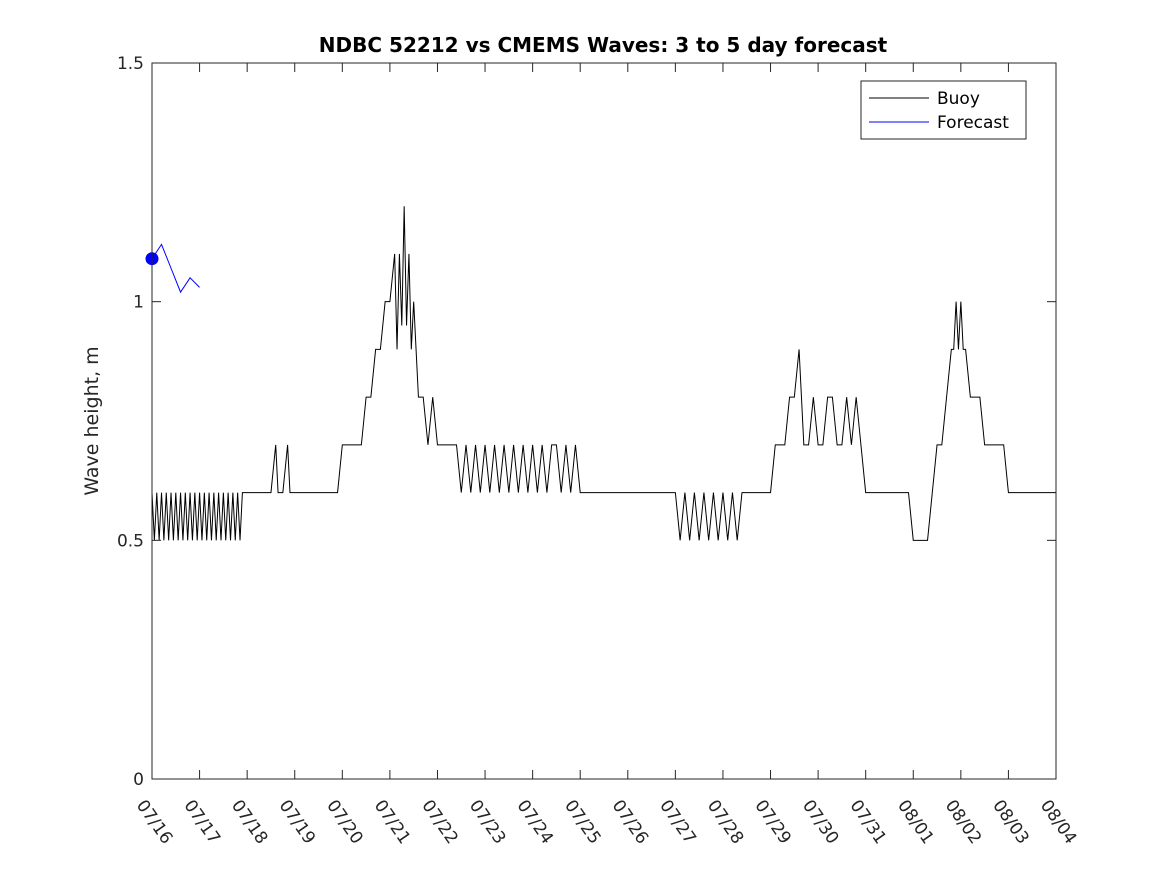 This screenshot has height=875, width=1167. I want to click on series-line-forecast, so click(175, 268).